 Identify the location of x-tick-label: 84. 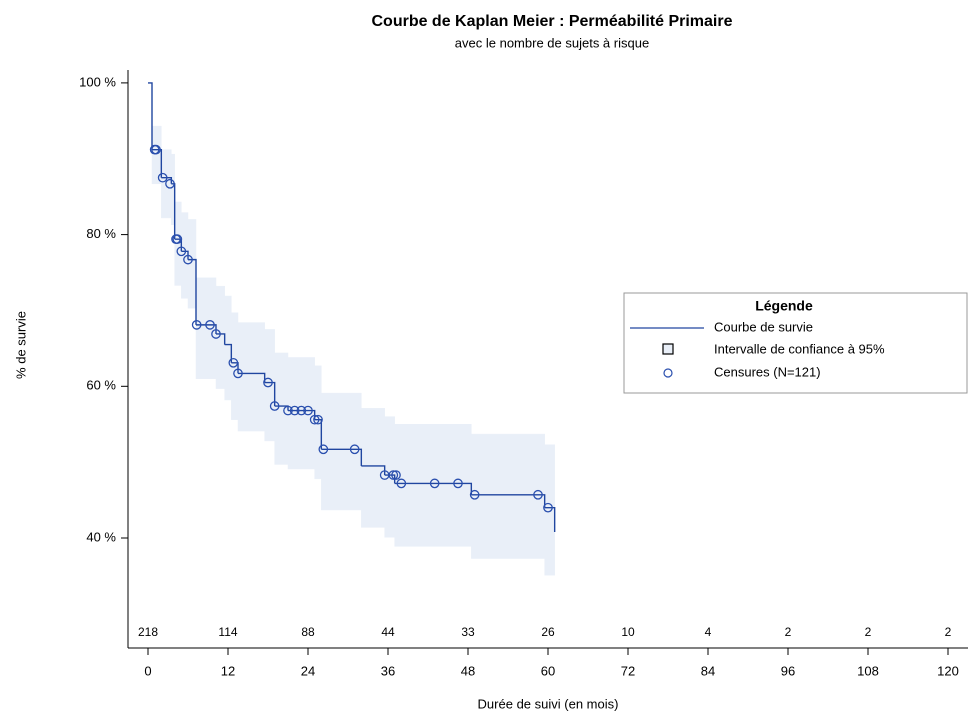
(708, 670).